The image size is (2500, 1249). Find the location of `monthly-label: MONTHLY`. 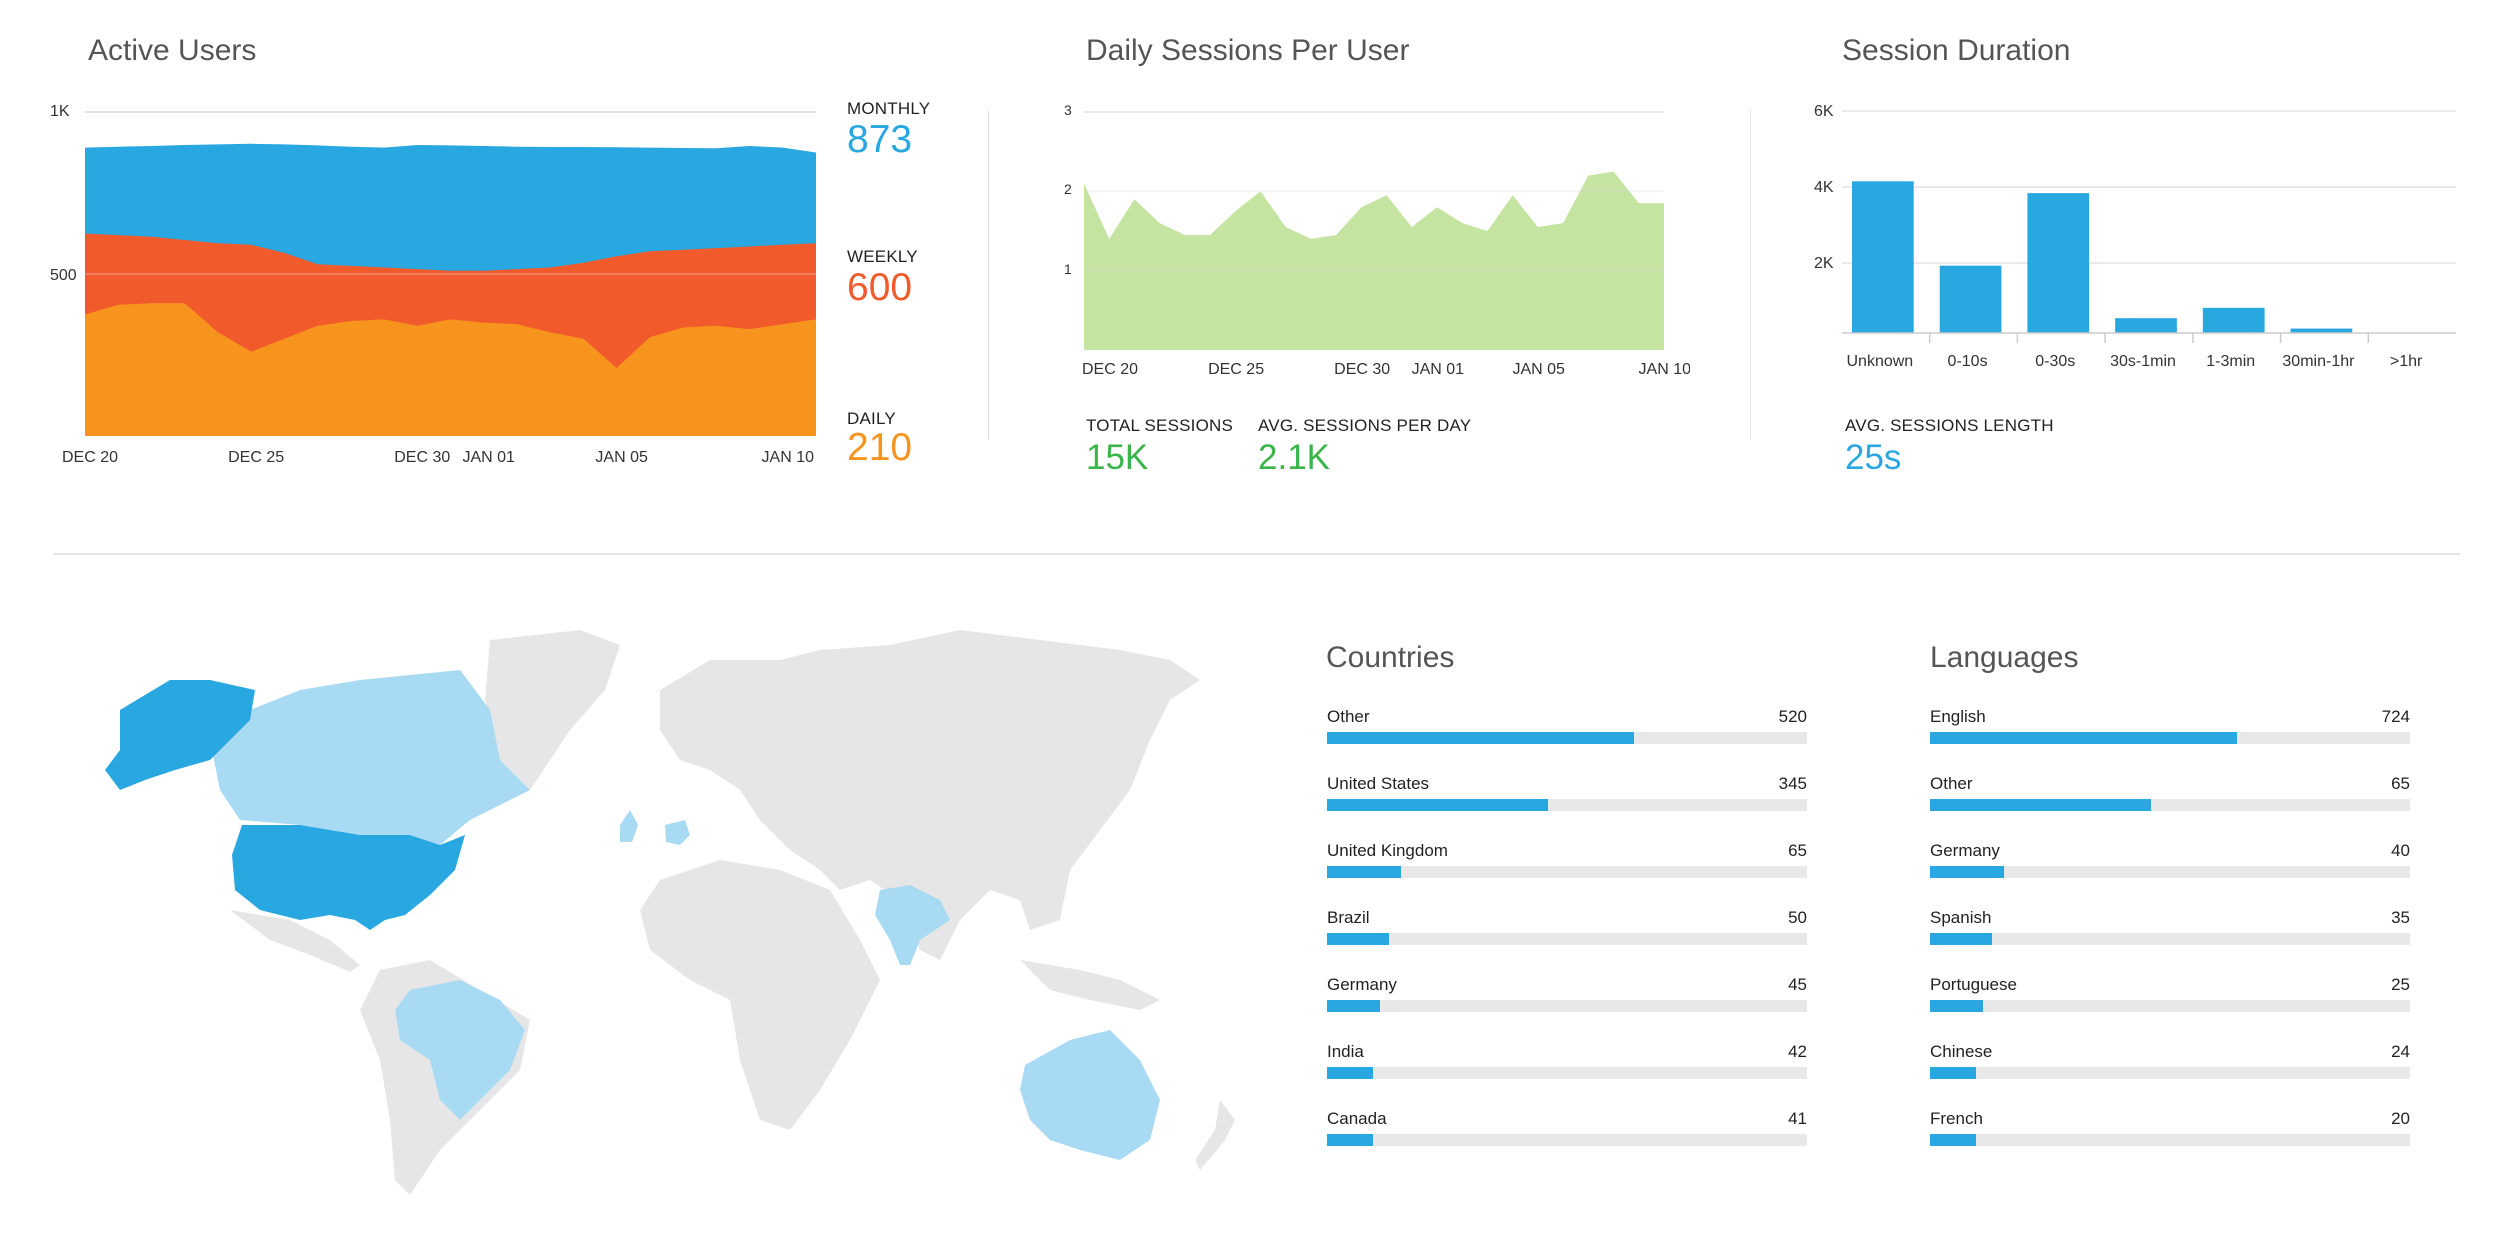

monthly-label: MONTHLY is located at coordinates (889, 108).